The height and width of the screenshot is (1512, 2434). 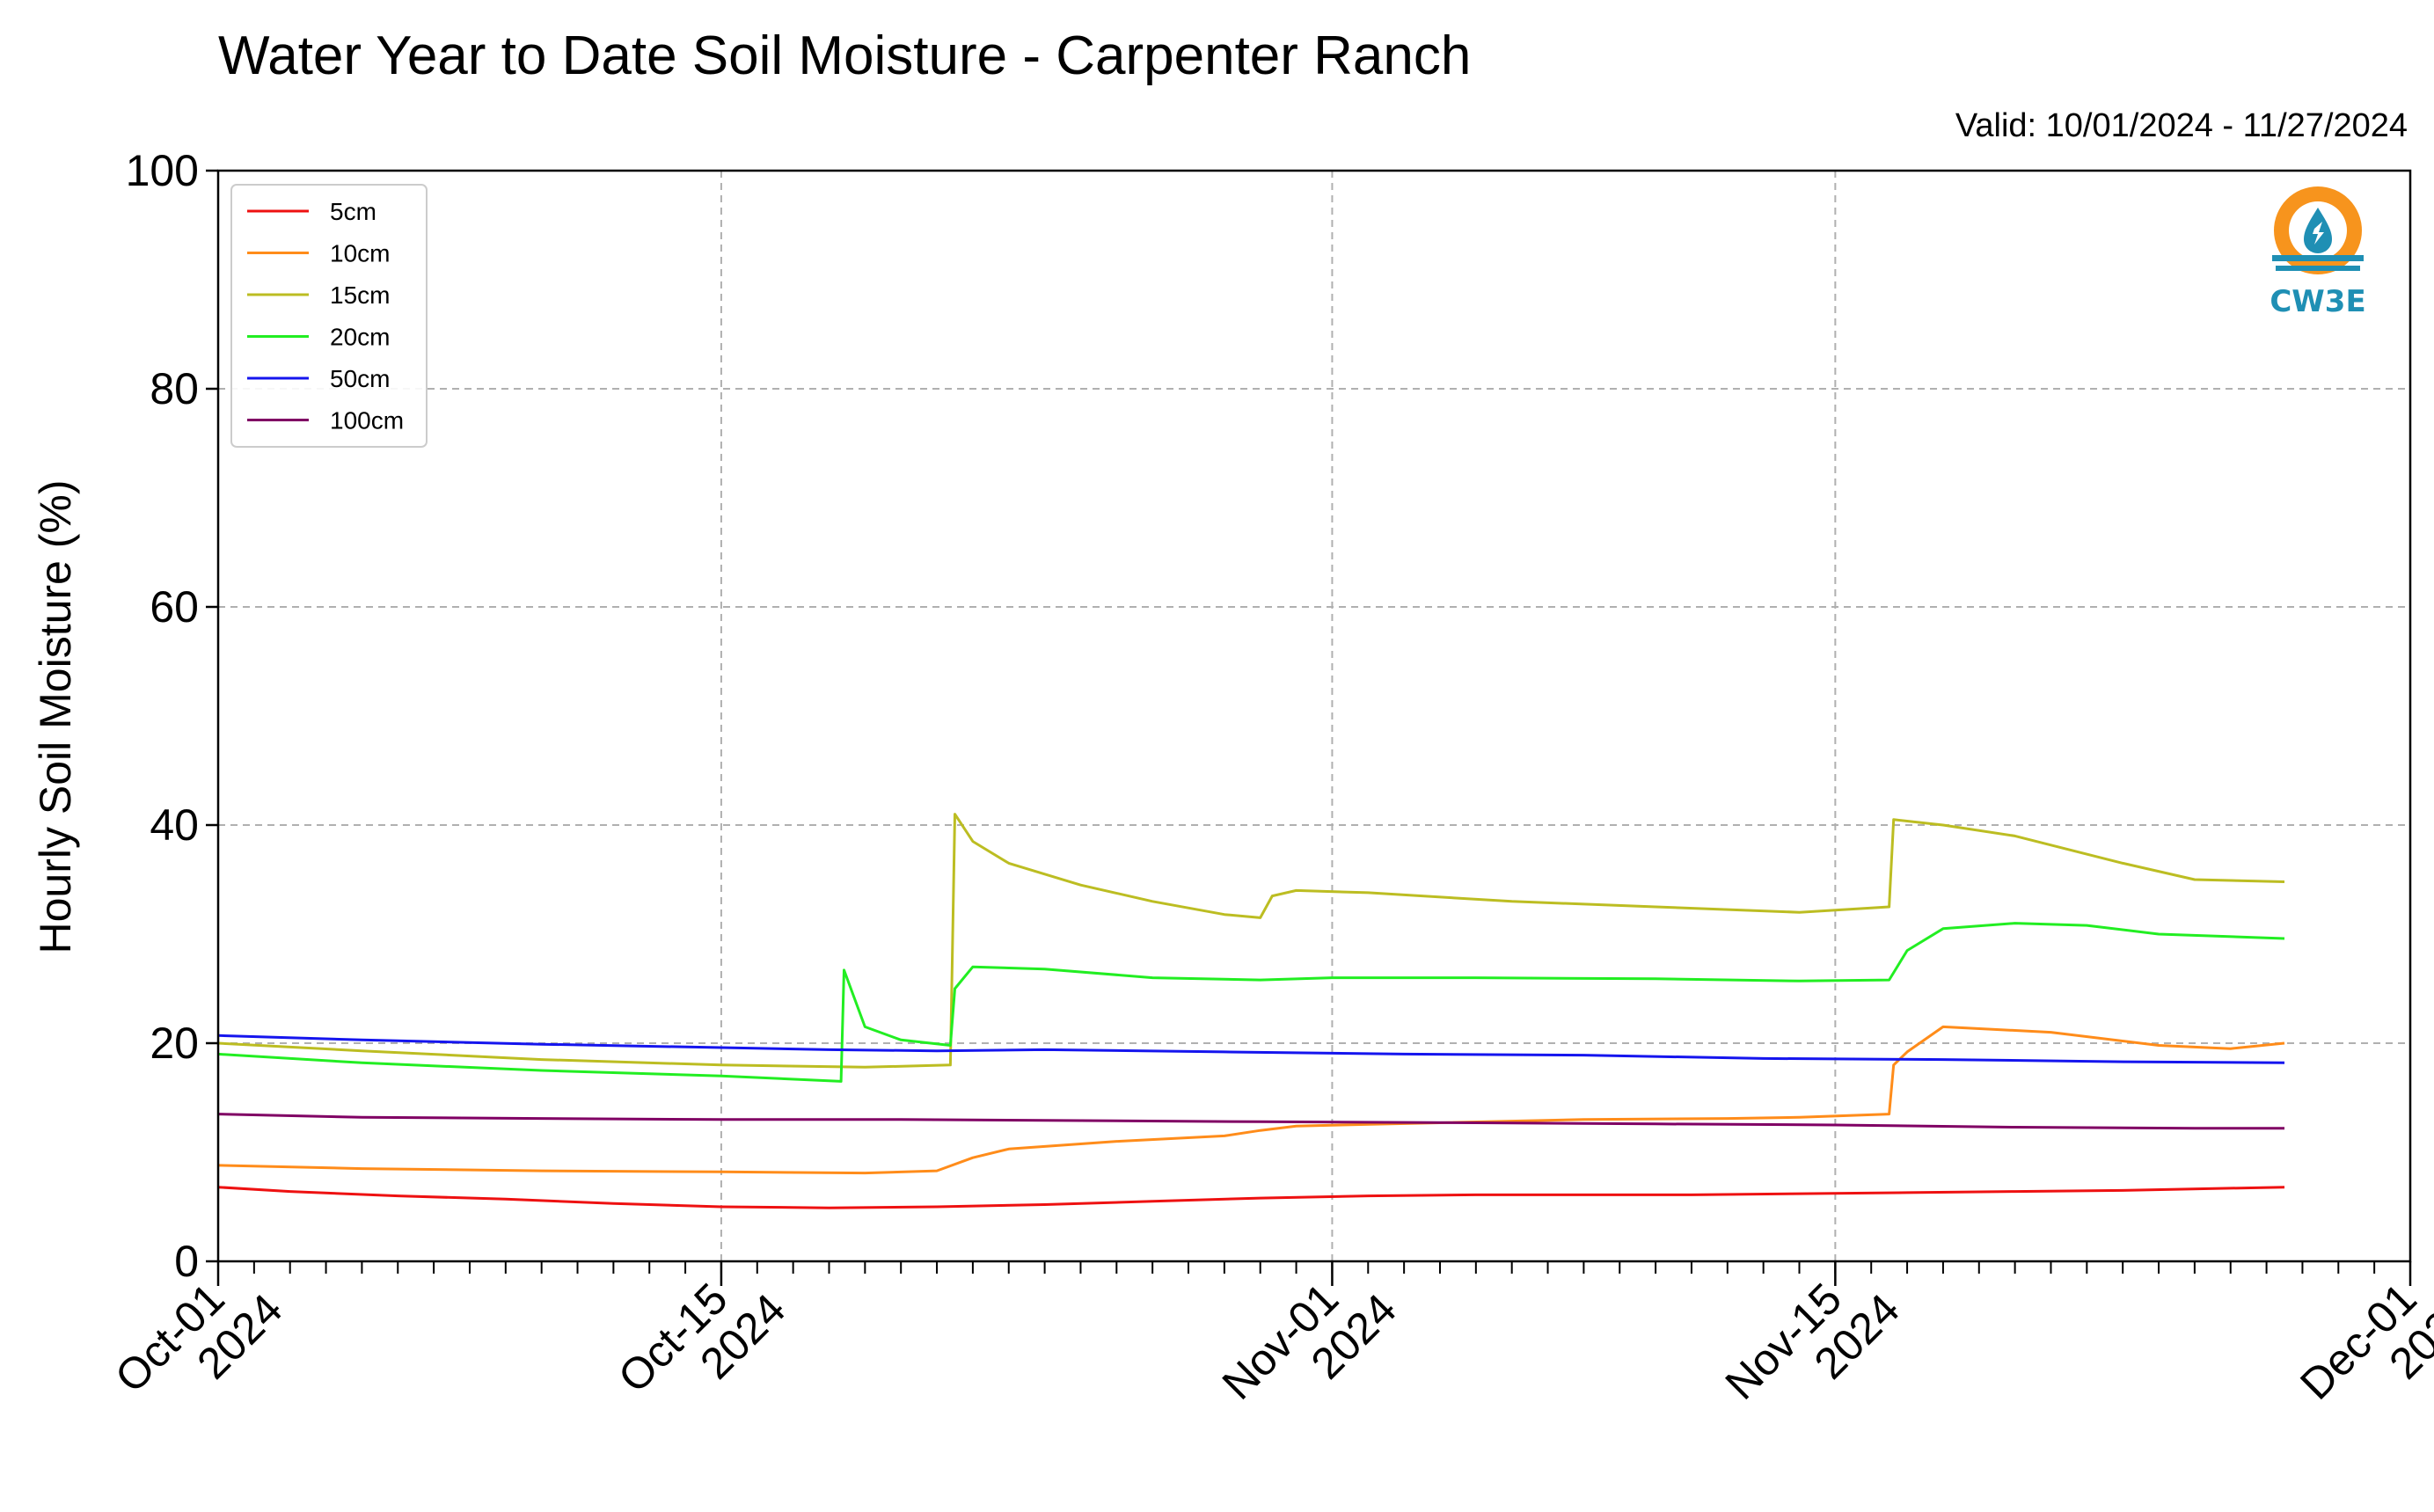 What do you see at coordinates (198, 1342) in the screenshot?
I see `x-tick-label: Oct-012024` at bounding box center [198, 1342].